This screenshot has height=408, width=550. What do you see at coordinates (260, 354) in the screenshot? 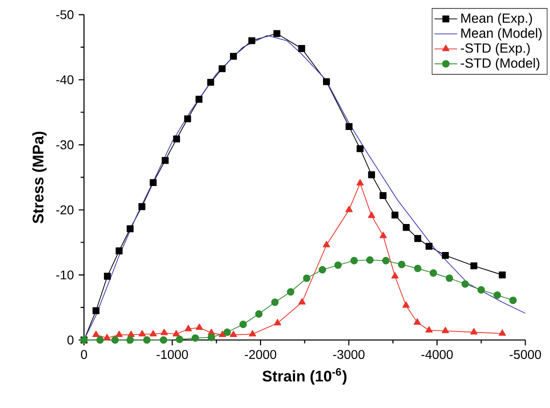
I see `x-tick-label: -2000` at bounding box center [260, 354].